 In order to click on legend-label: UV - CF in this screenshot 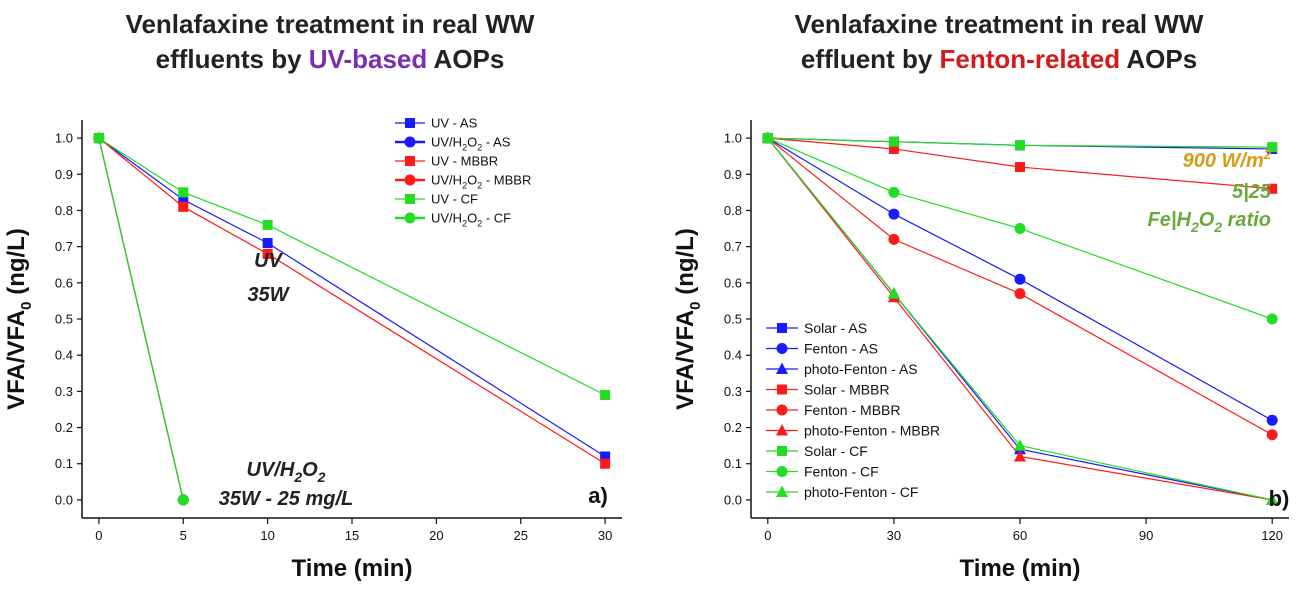, I will do `click(454, 199)`.